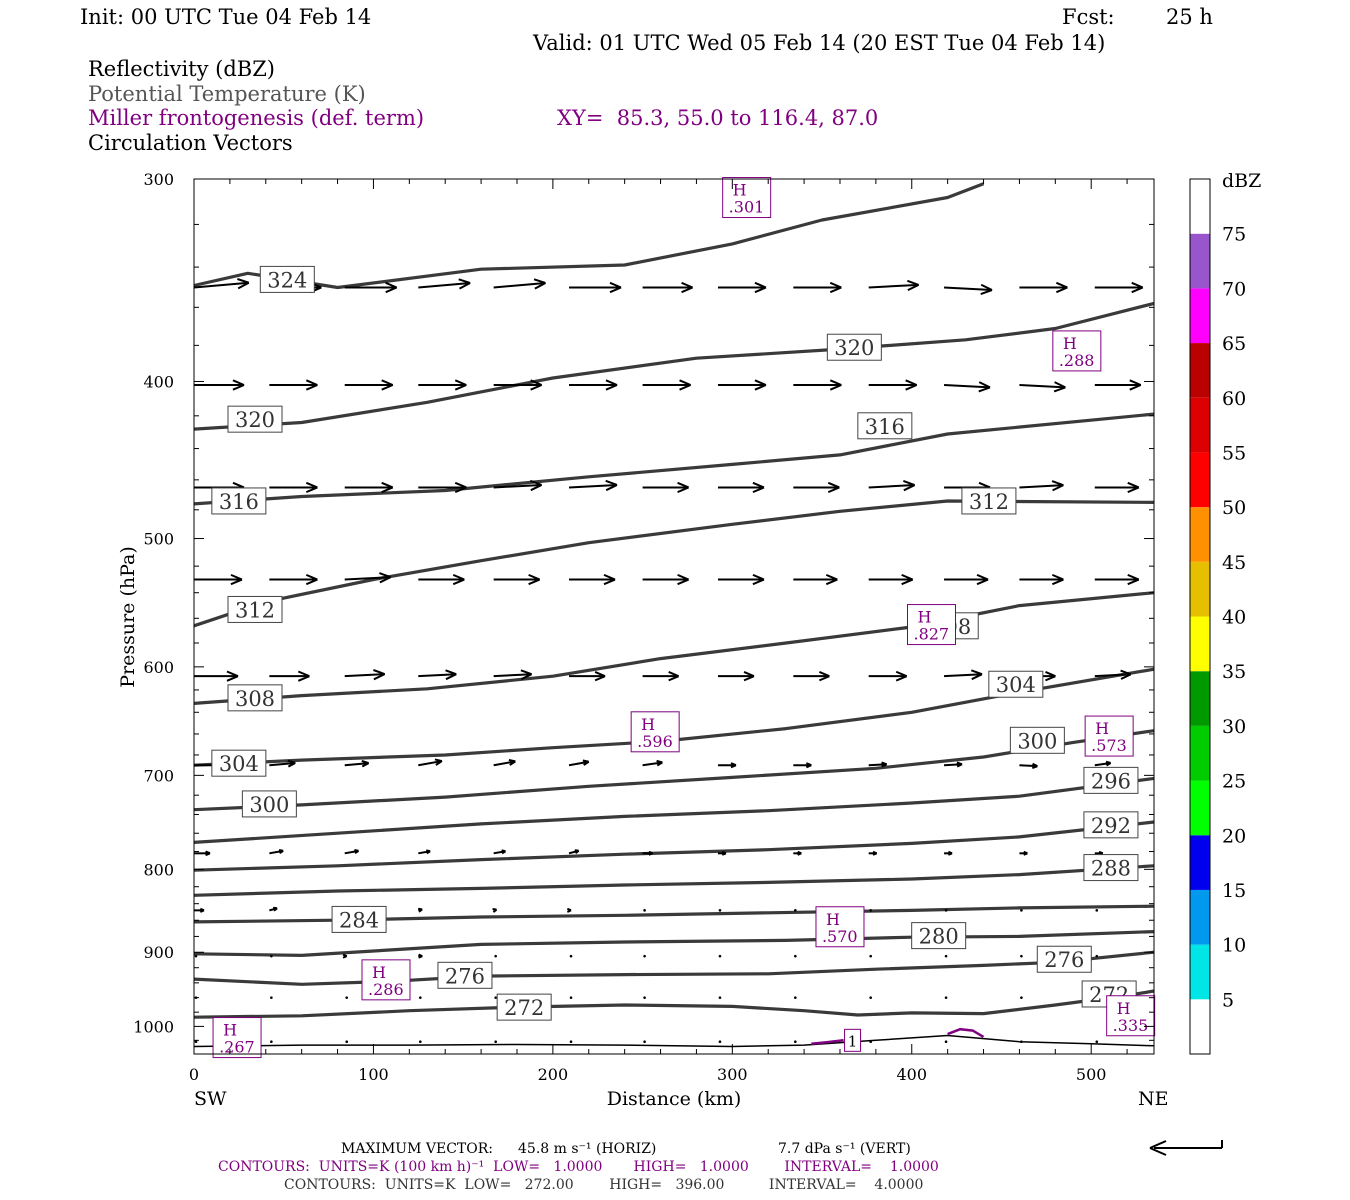 The height and width of the screenshot is (1200, 1350). What do you see at coordinates (674, 1099) in the screenshot?
I see `x-axis-title: Distance (km)` at bounding box center [674, 1099].